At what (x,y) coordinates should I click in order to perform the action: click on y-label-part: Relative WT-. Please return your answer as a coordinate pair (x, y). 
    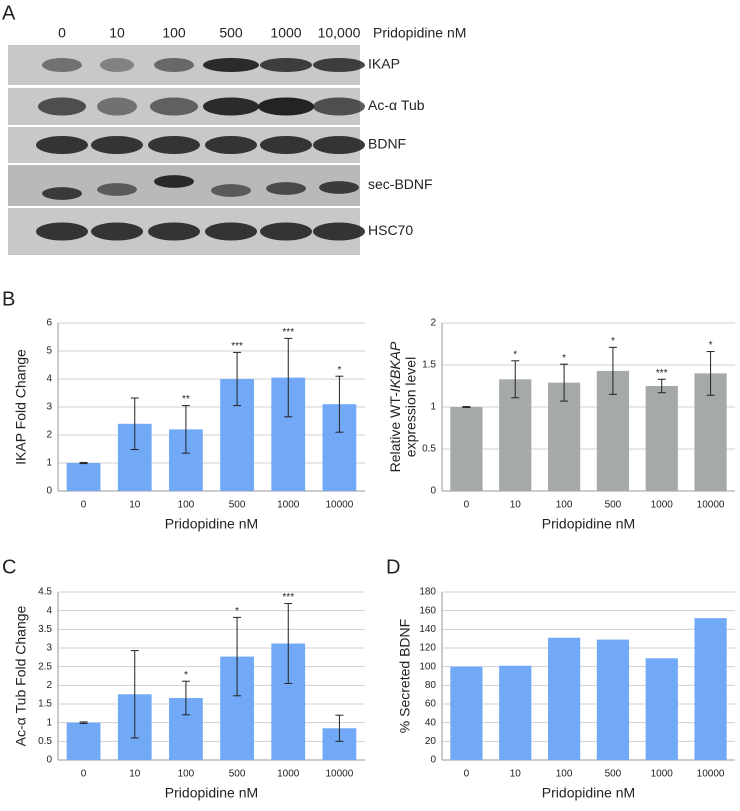
    Looking at the image, I should click on (395, 432).